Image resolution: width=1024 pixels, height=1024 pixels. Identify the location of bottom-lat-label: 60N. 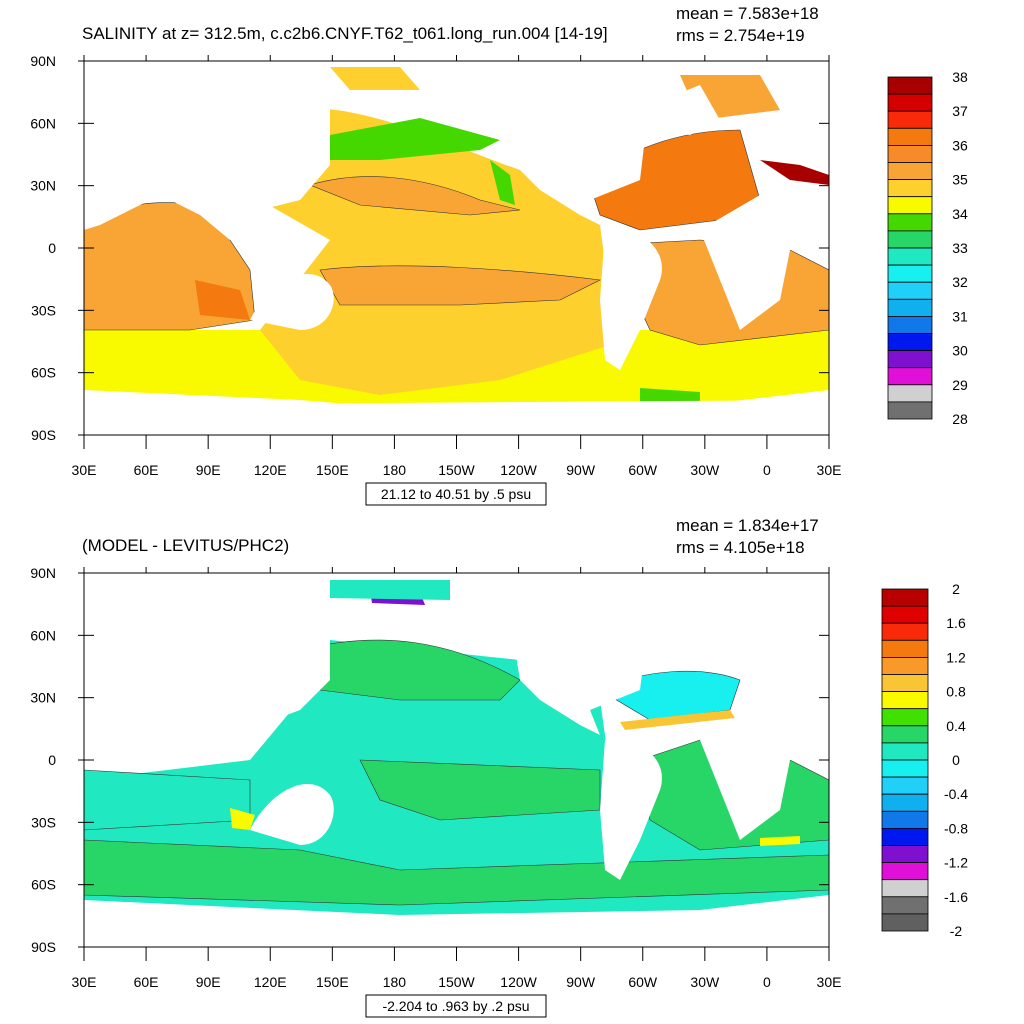
(43, 635).